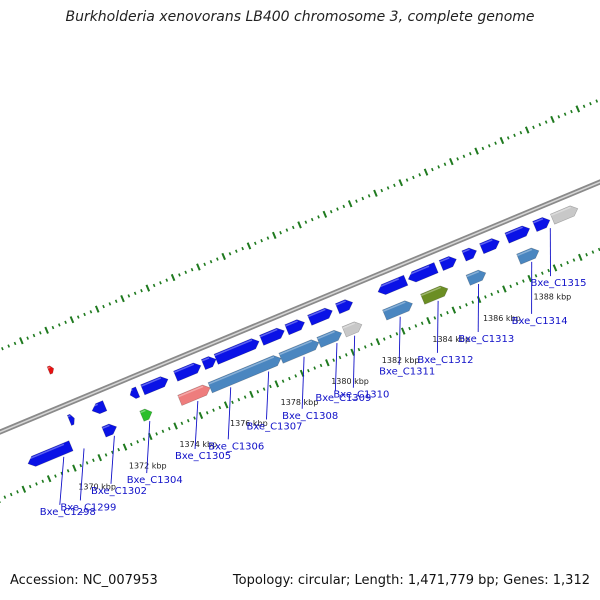 Image resolution: width=600 pixels, height=600 pixels. What do you see at coordinates (97, 486) in the screenshot?
I see `kbp-label: 1370 kbp` at bounding box center [97, 486].